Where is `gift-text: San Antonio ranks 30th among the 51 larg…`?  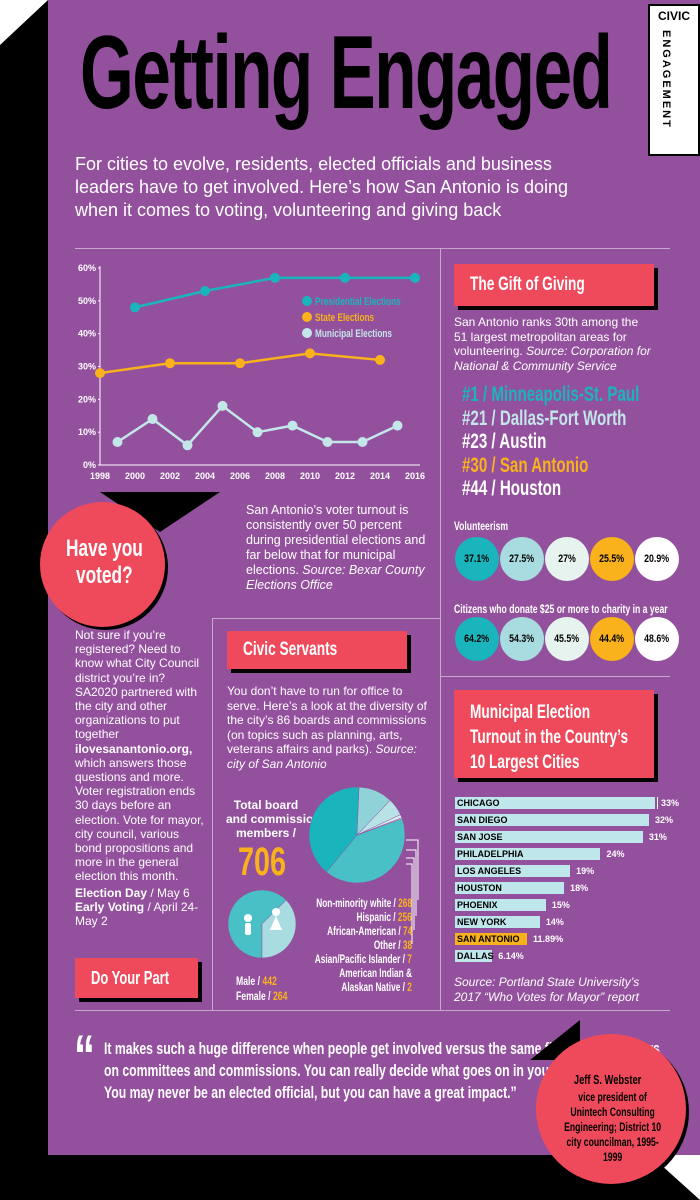
gift-text: San Antonio ranks 30th among the 51 larg… is located at coordinates (546, 336).